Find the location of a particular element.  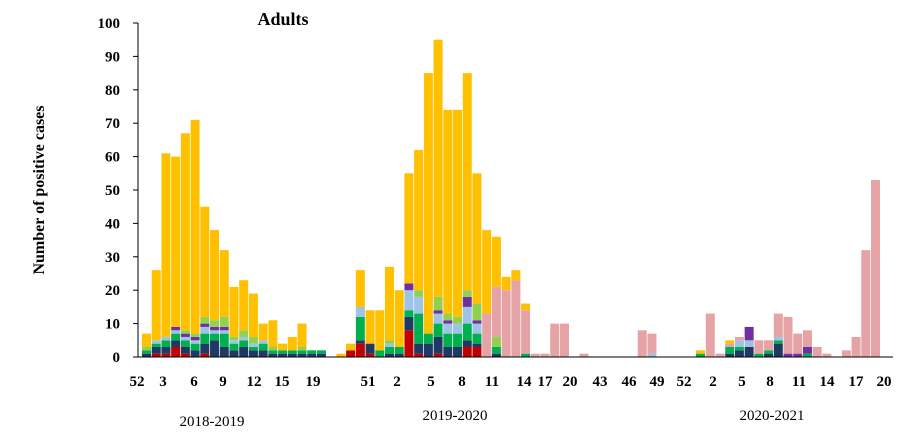

x-tick-label: 20 is located at coordinates (884, 382).